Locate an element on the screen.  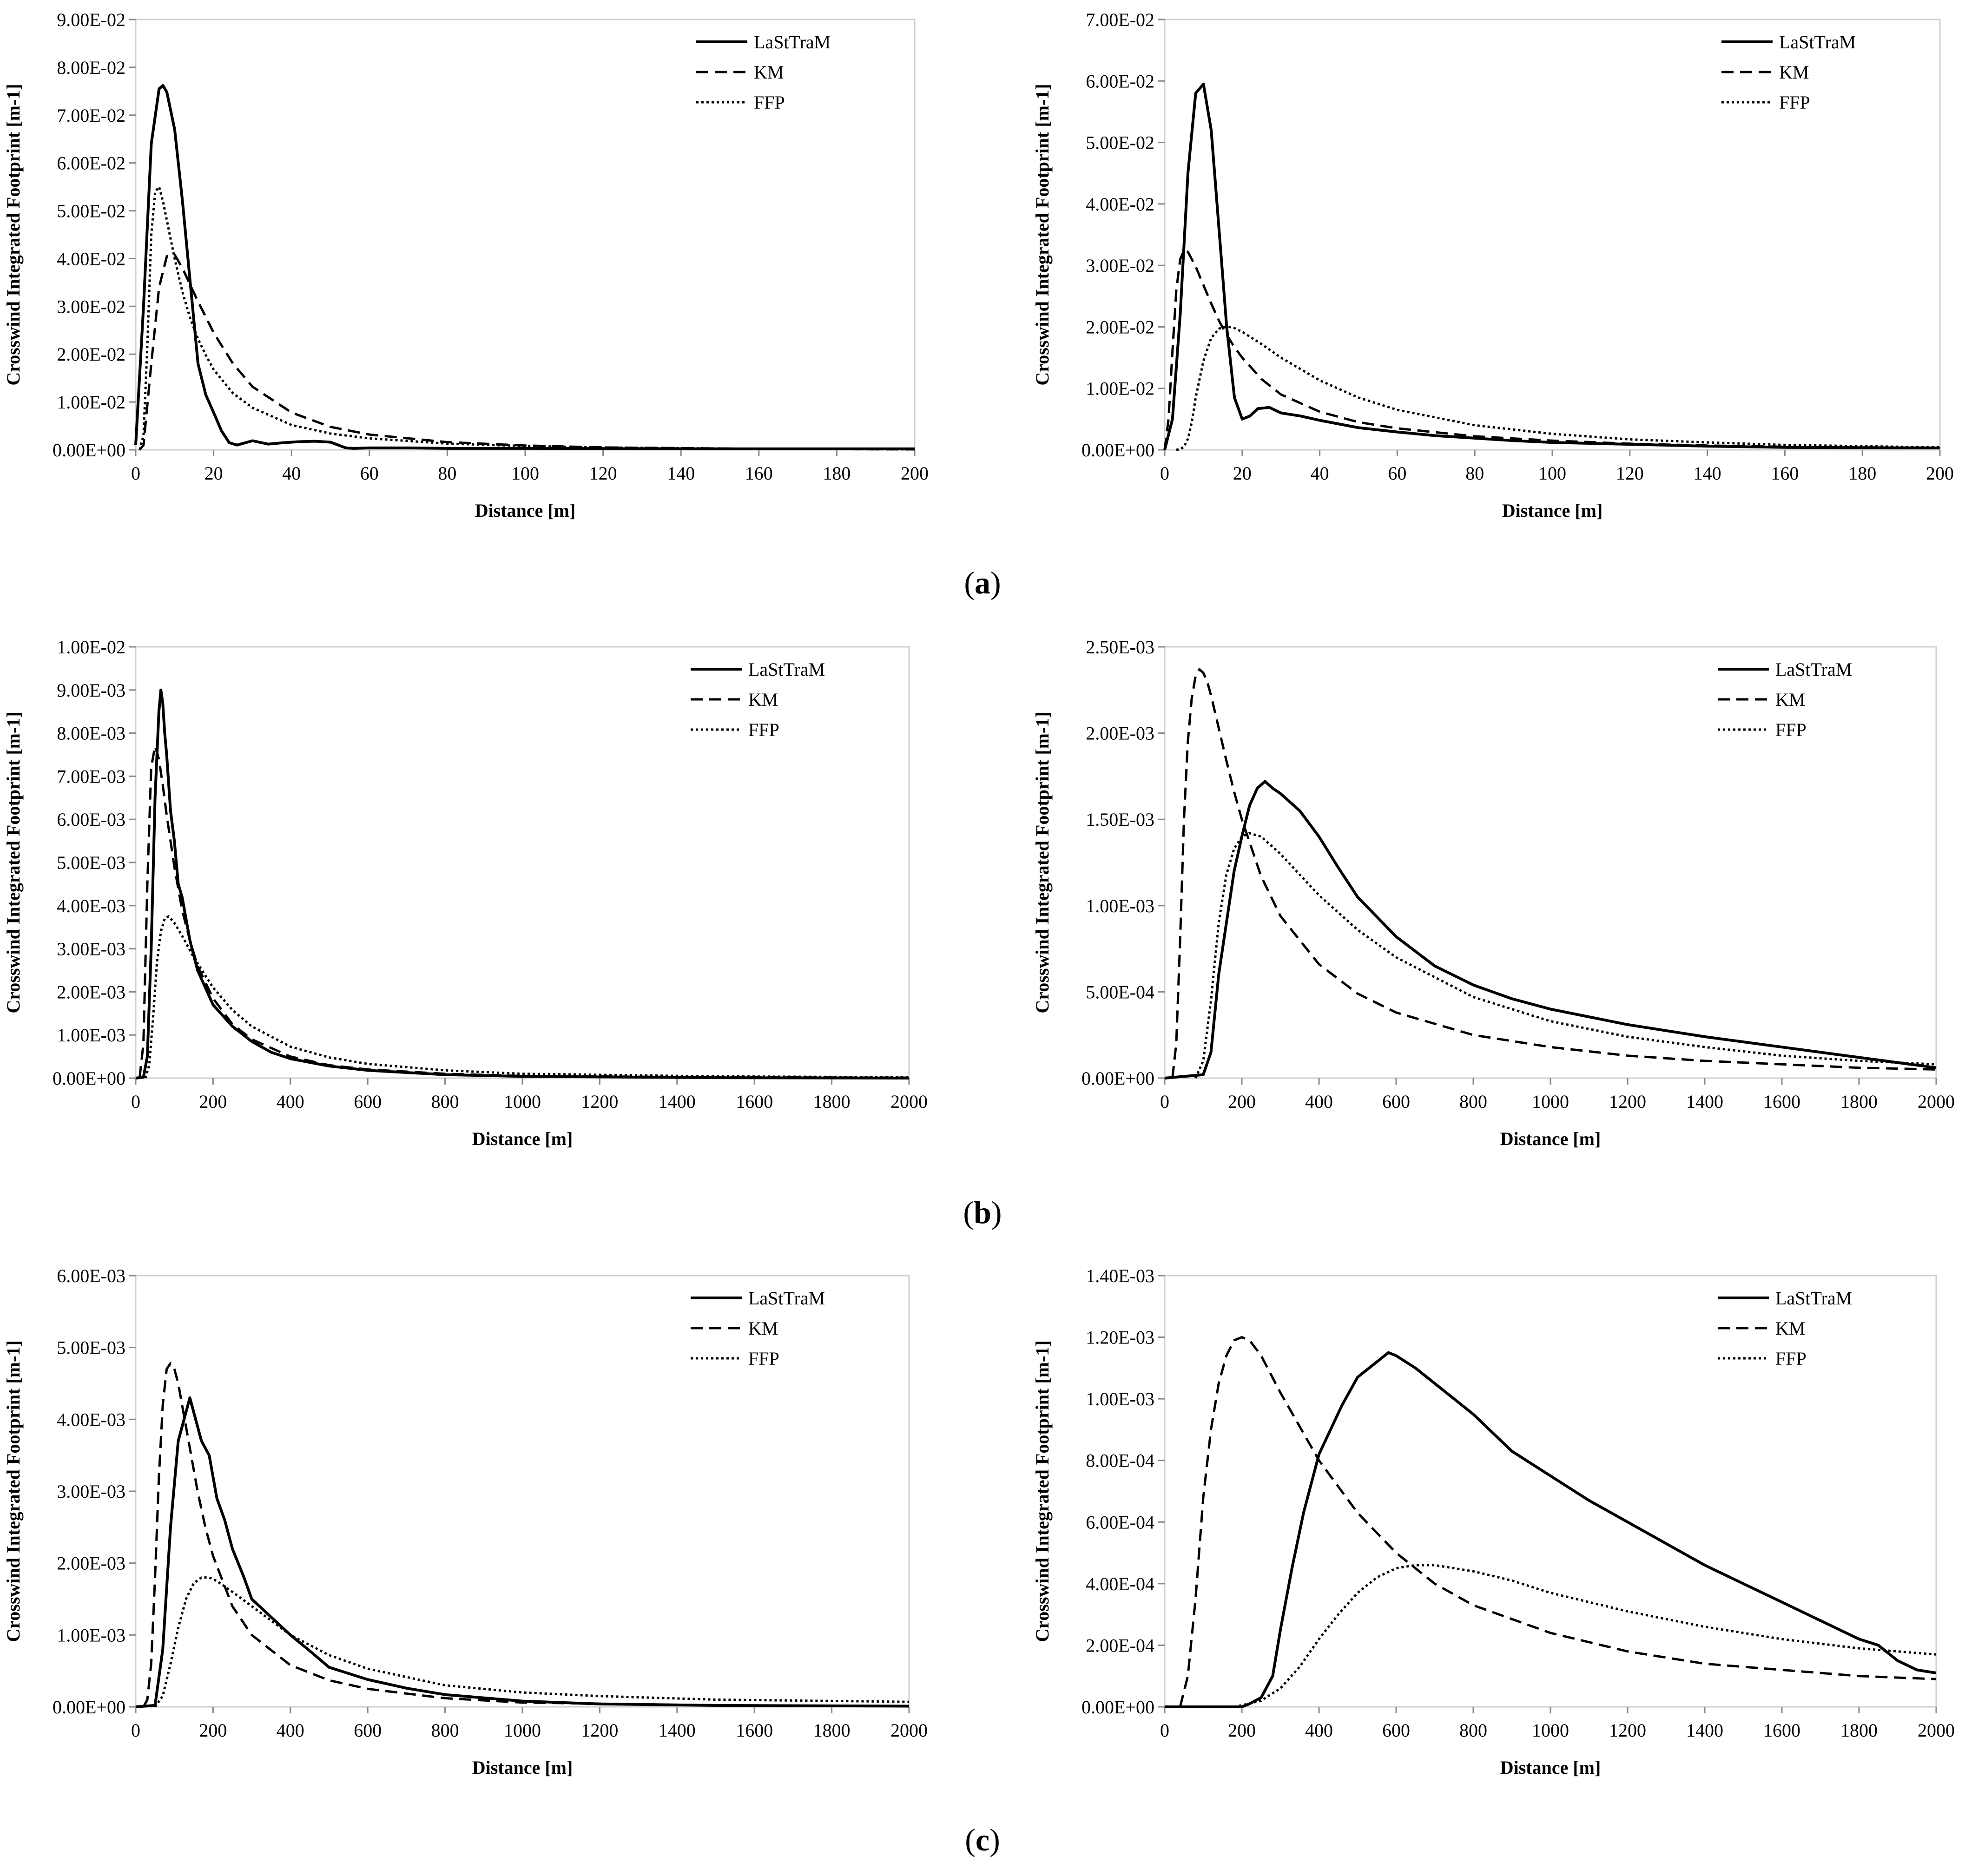
panel-label-b: (b) is located at coordinates (982, 1212).